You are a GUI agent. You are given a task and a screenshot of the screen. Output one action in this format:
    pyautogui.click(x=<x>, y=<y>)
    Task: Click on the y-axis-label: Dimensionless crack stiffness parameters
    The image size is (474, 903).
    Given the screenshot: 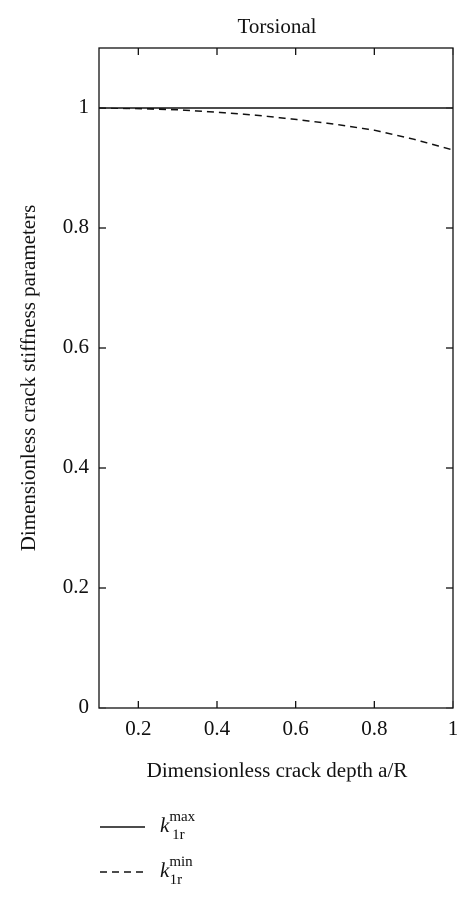 What is the action you would take?
    pyautogui.click(x=28, y=378)
    